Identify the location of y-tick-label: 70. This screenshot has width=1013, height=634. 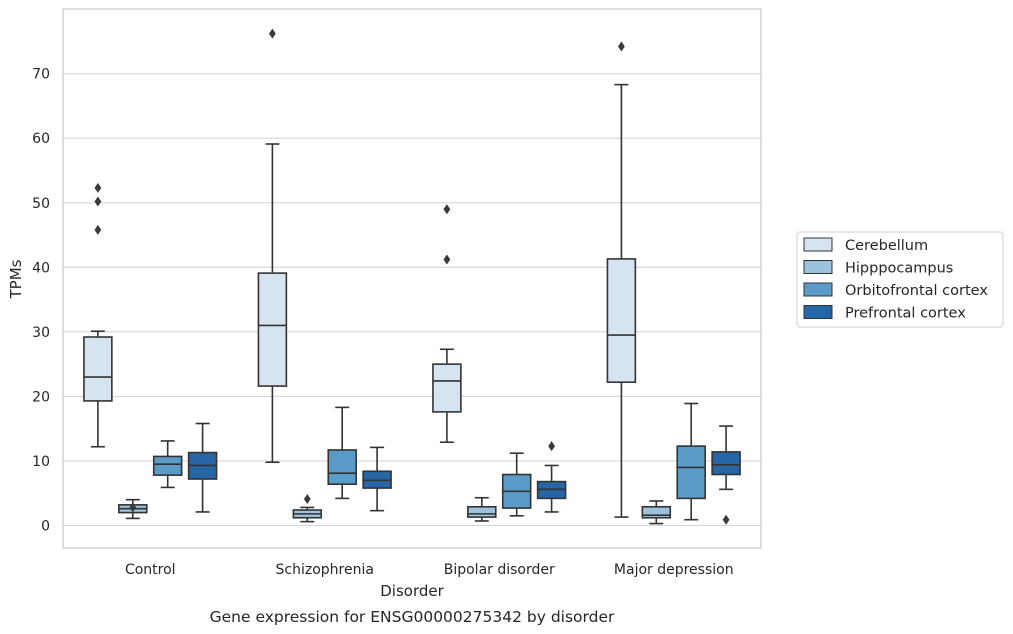
(41, 75).